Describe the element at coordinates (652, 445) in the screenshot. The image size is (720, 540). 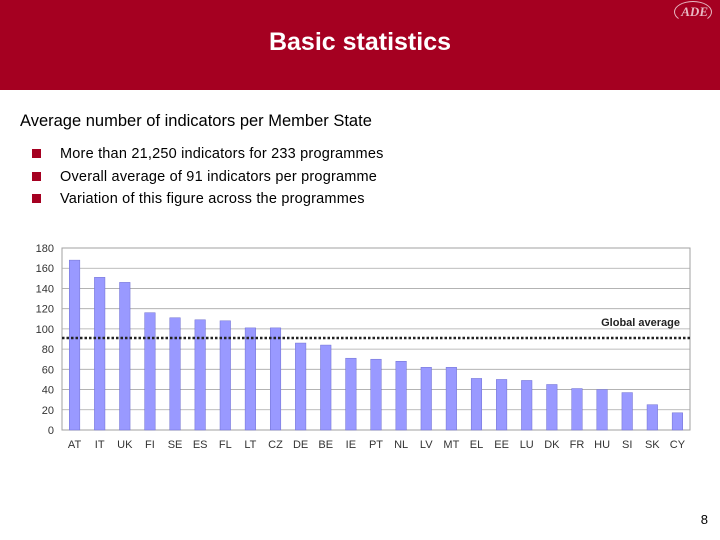
I see `x-tick-label: SK` at that location.